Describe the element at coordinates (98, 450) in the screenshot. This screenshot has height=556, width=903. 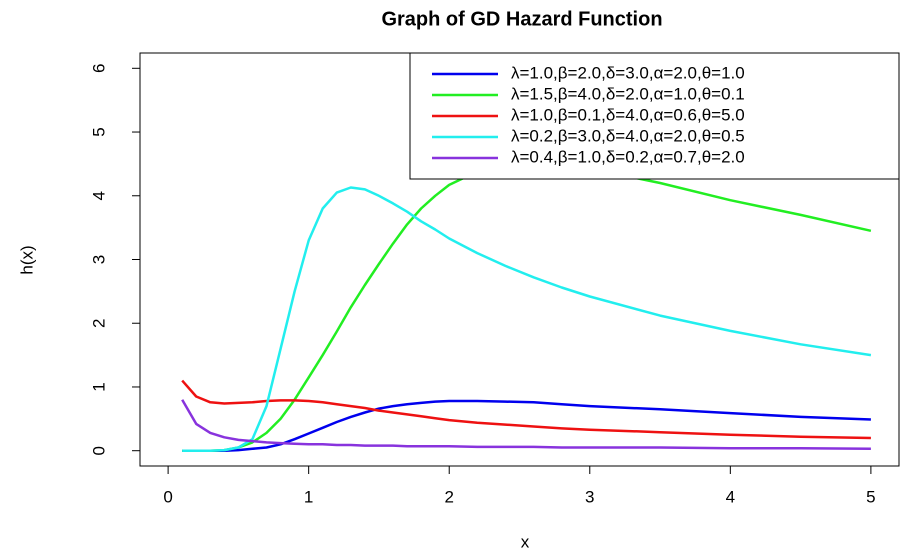
I see `y-tick-label: 0` at that location.